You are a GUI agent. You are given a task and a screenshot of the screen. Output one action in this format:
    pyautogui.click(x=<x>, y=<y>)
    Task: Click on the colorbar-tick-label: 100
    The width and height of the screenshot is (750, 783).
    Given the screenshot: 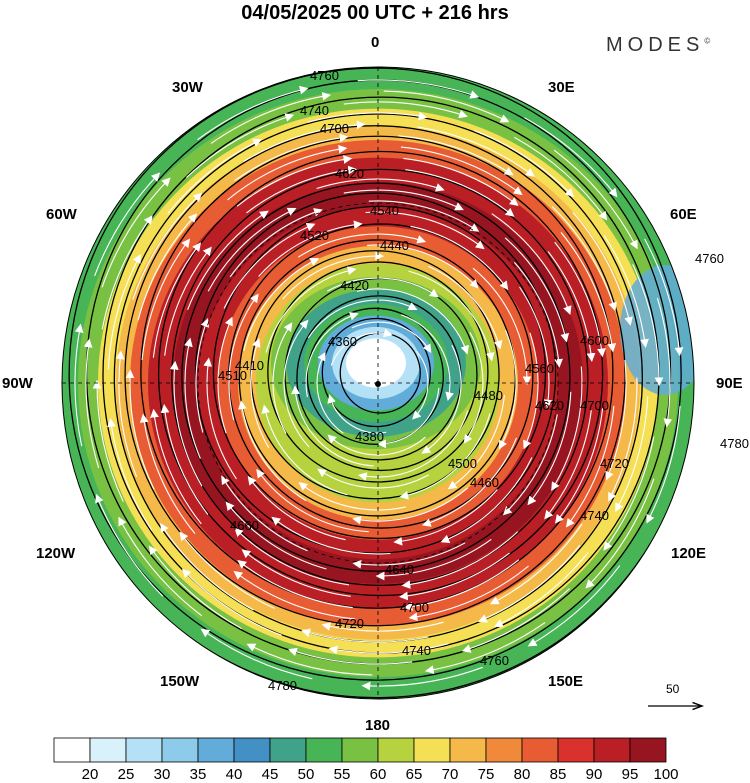 What is the action you would take?
    pyautogui.click(x=666, y=774)
    